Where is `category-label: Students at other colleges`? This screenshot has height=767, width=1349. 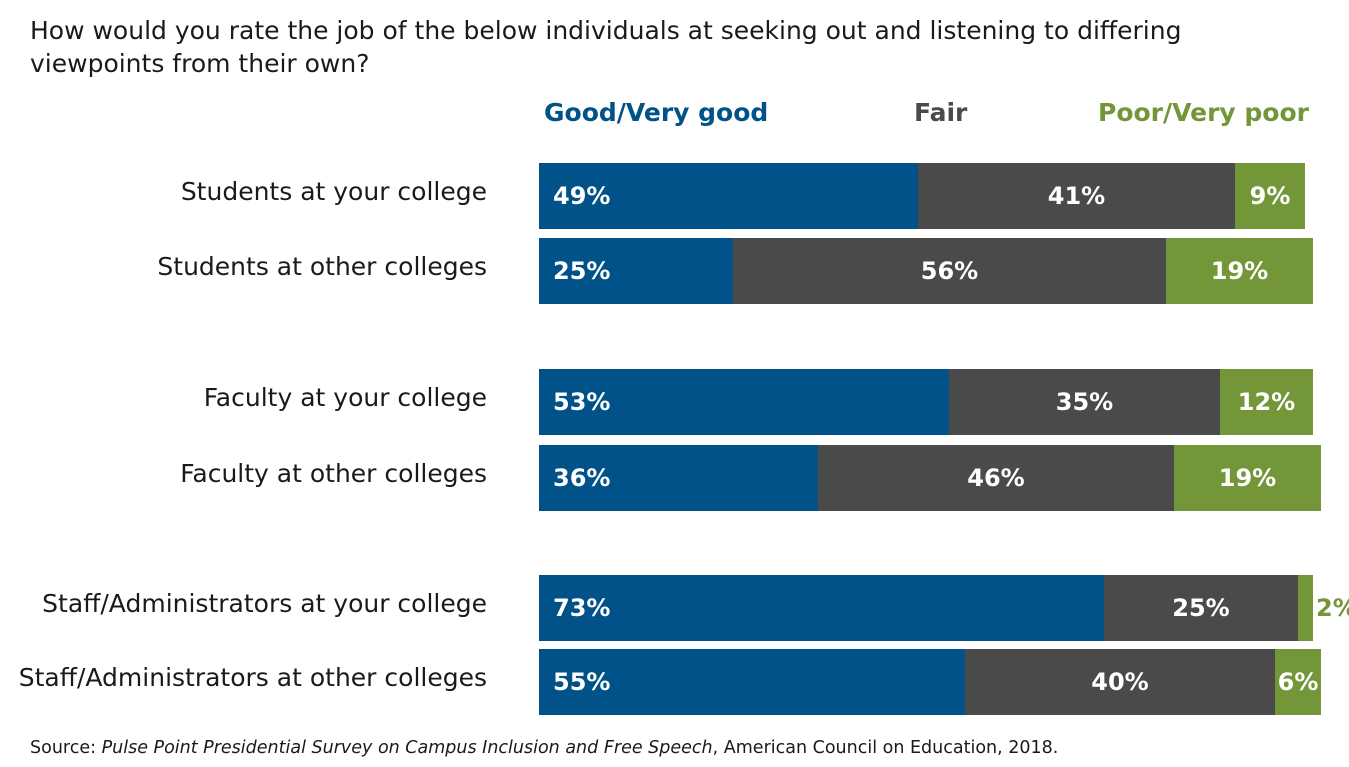 category-label: Students at other colleges is located at coordinates (322, 266).